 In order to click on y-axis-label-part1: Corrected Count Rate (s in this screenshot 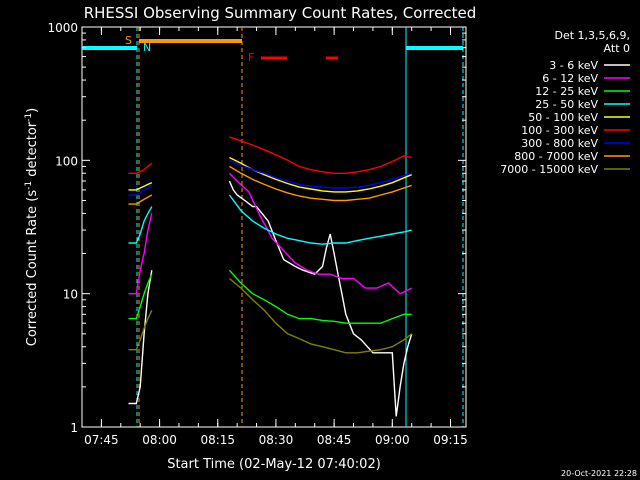, I will do `click(32, 268)`.